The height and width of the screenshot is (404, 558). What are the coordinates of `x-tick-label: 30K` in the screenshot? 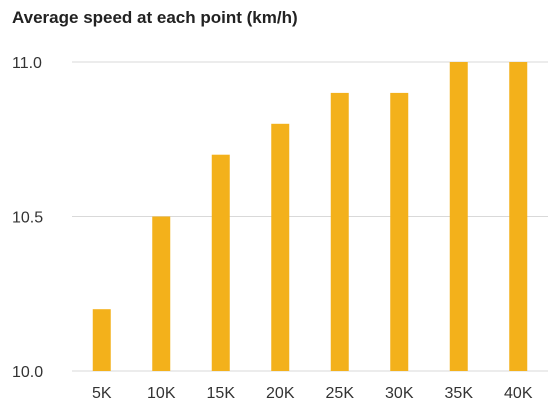 It's located at (399, 393).